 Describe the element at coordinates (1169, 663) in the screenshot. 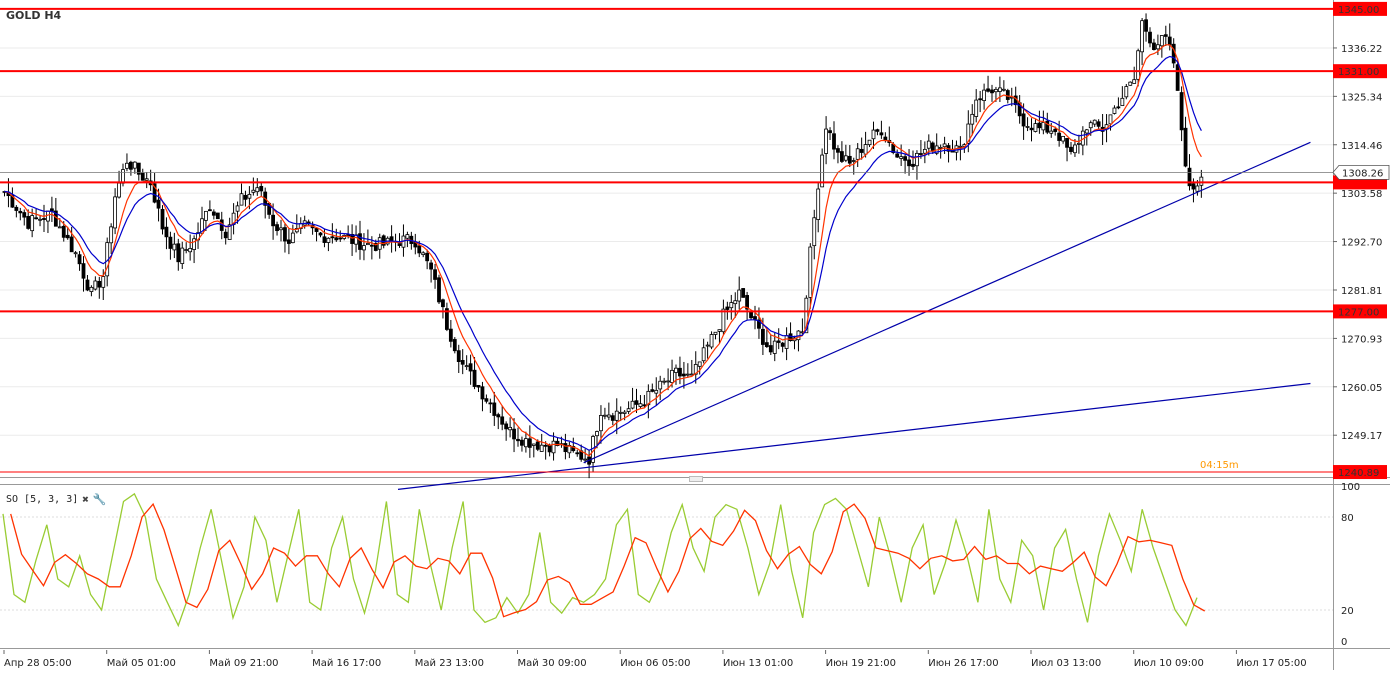

I see `x-tick-label: Июл 10 09:00` at that location.